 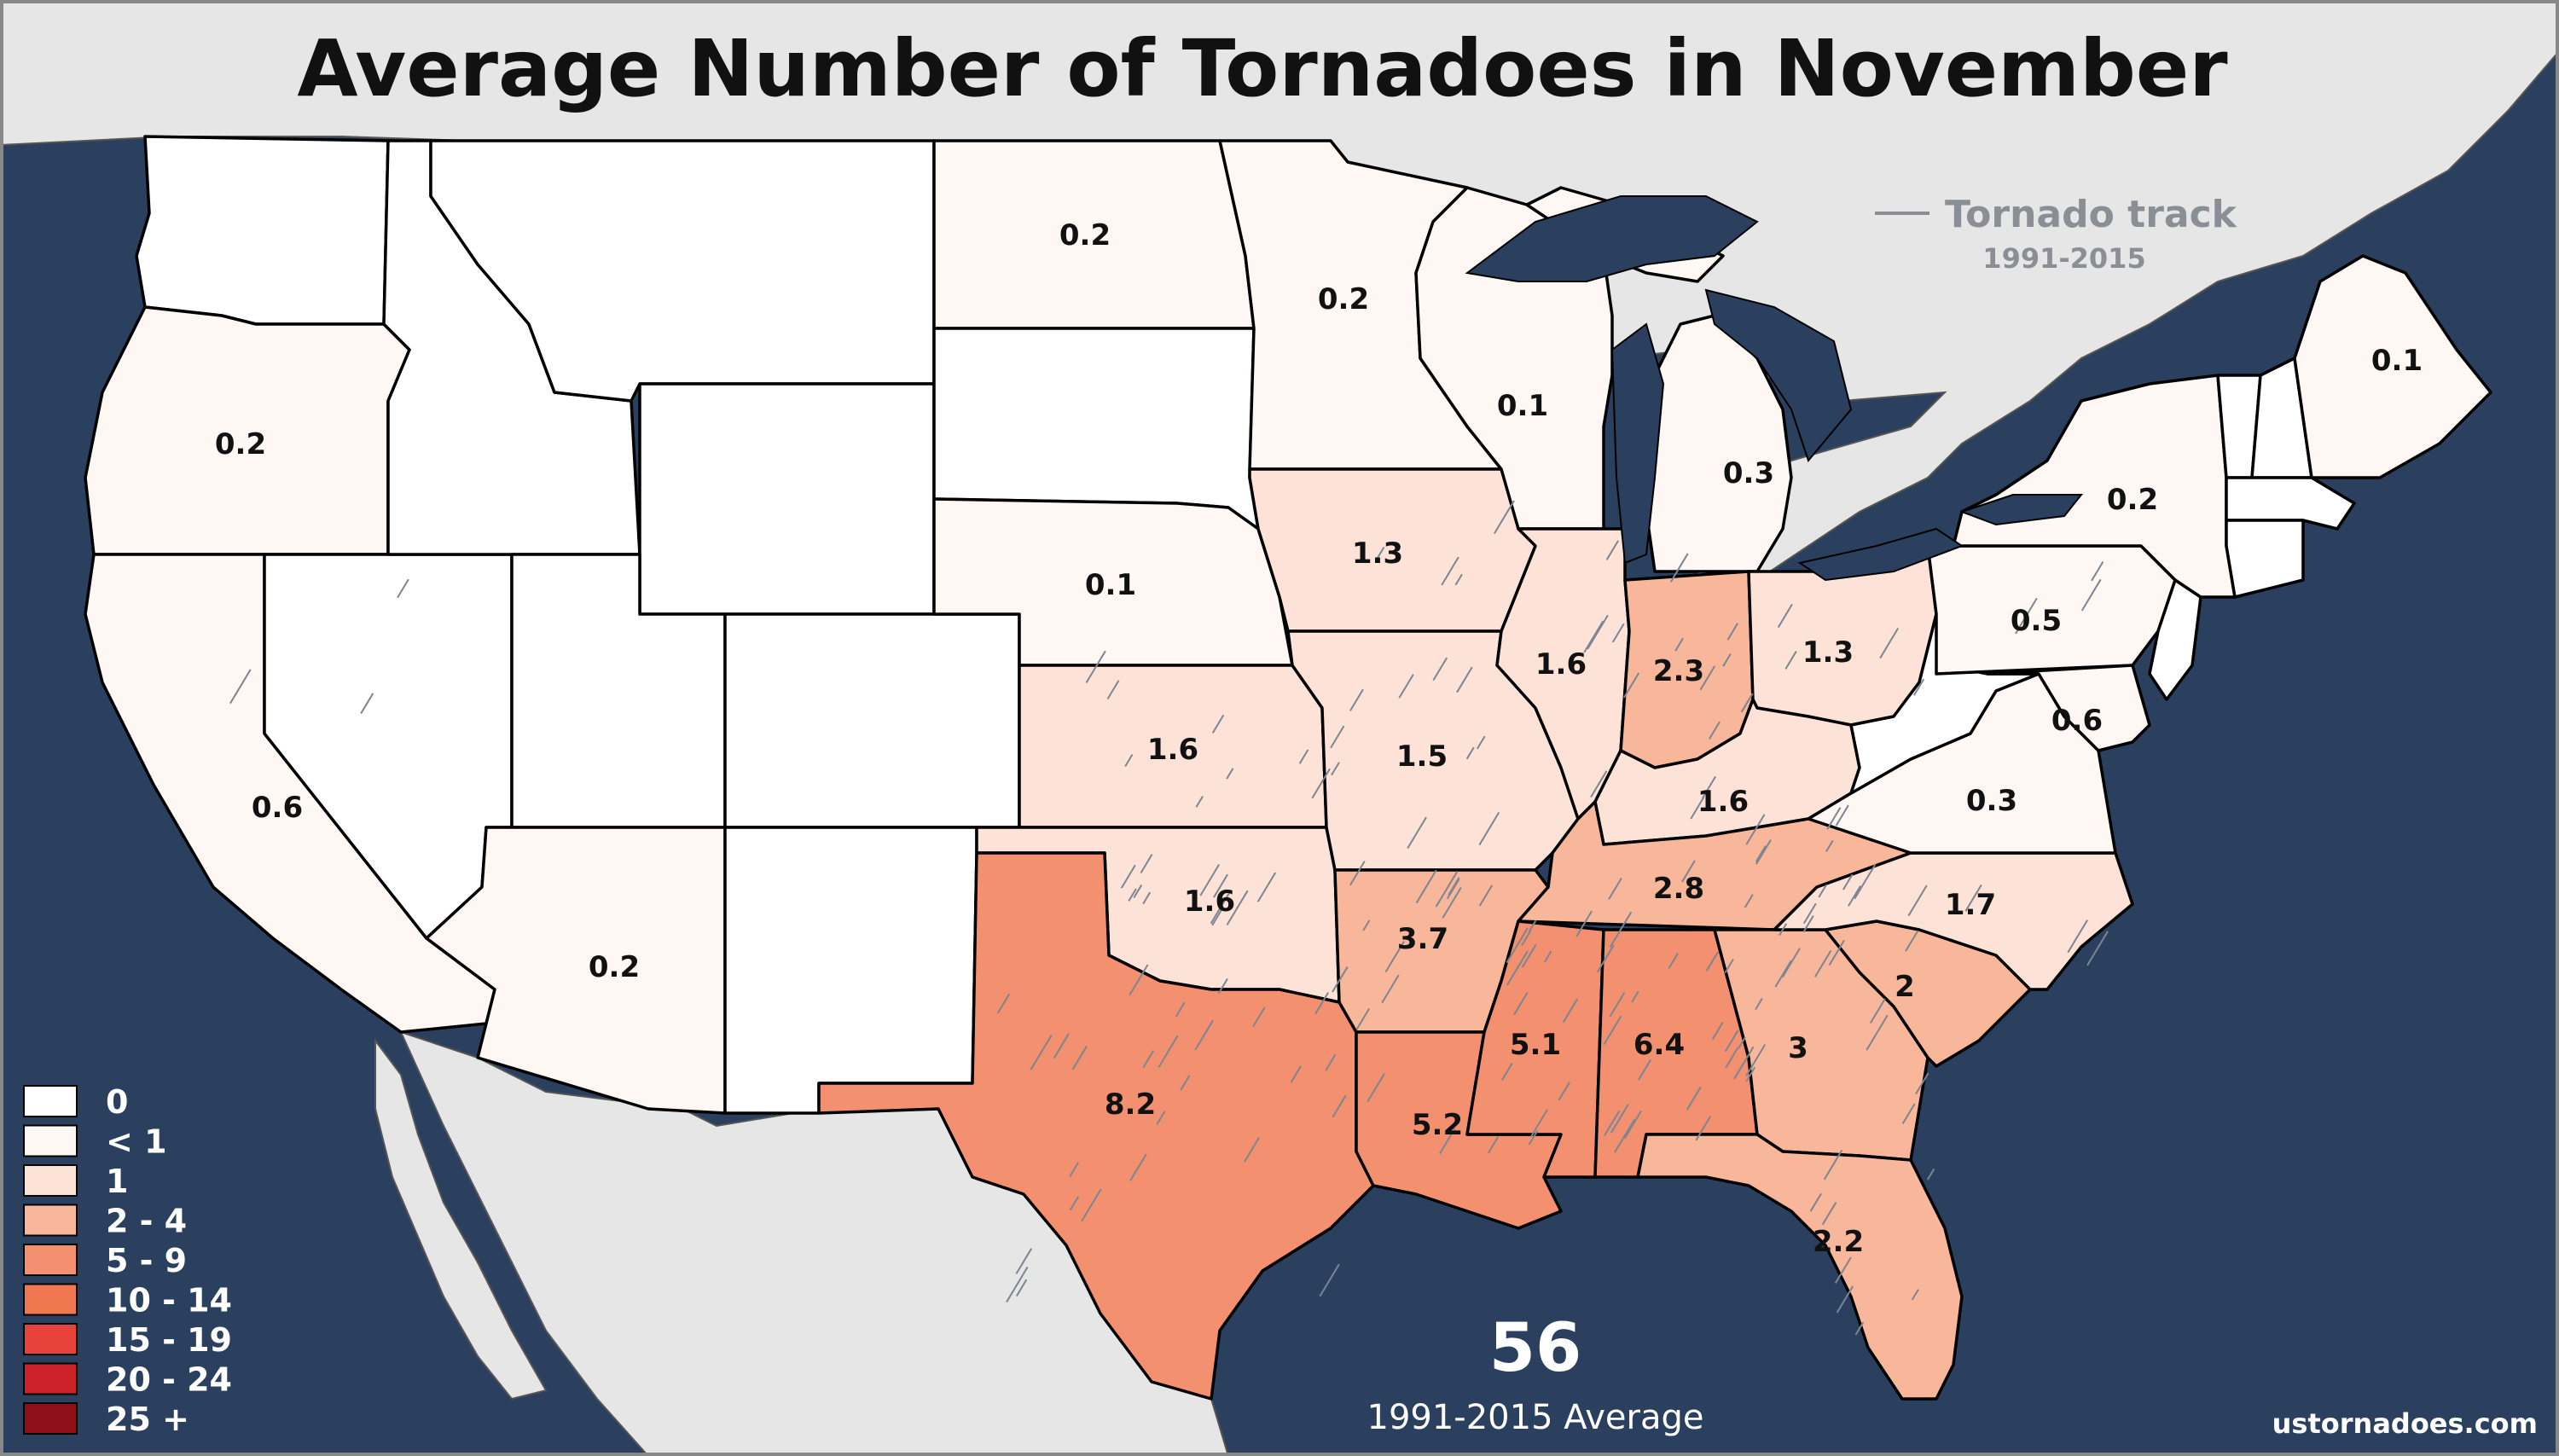 I want to click on state-texas, so click(x=1096, y=1126).